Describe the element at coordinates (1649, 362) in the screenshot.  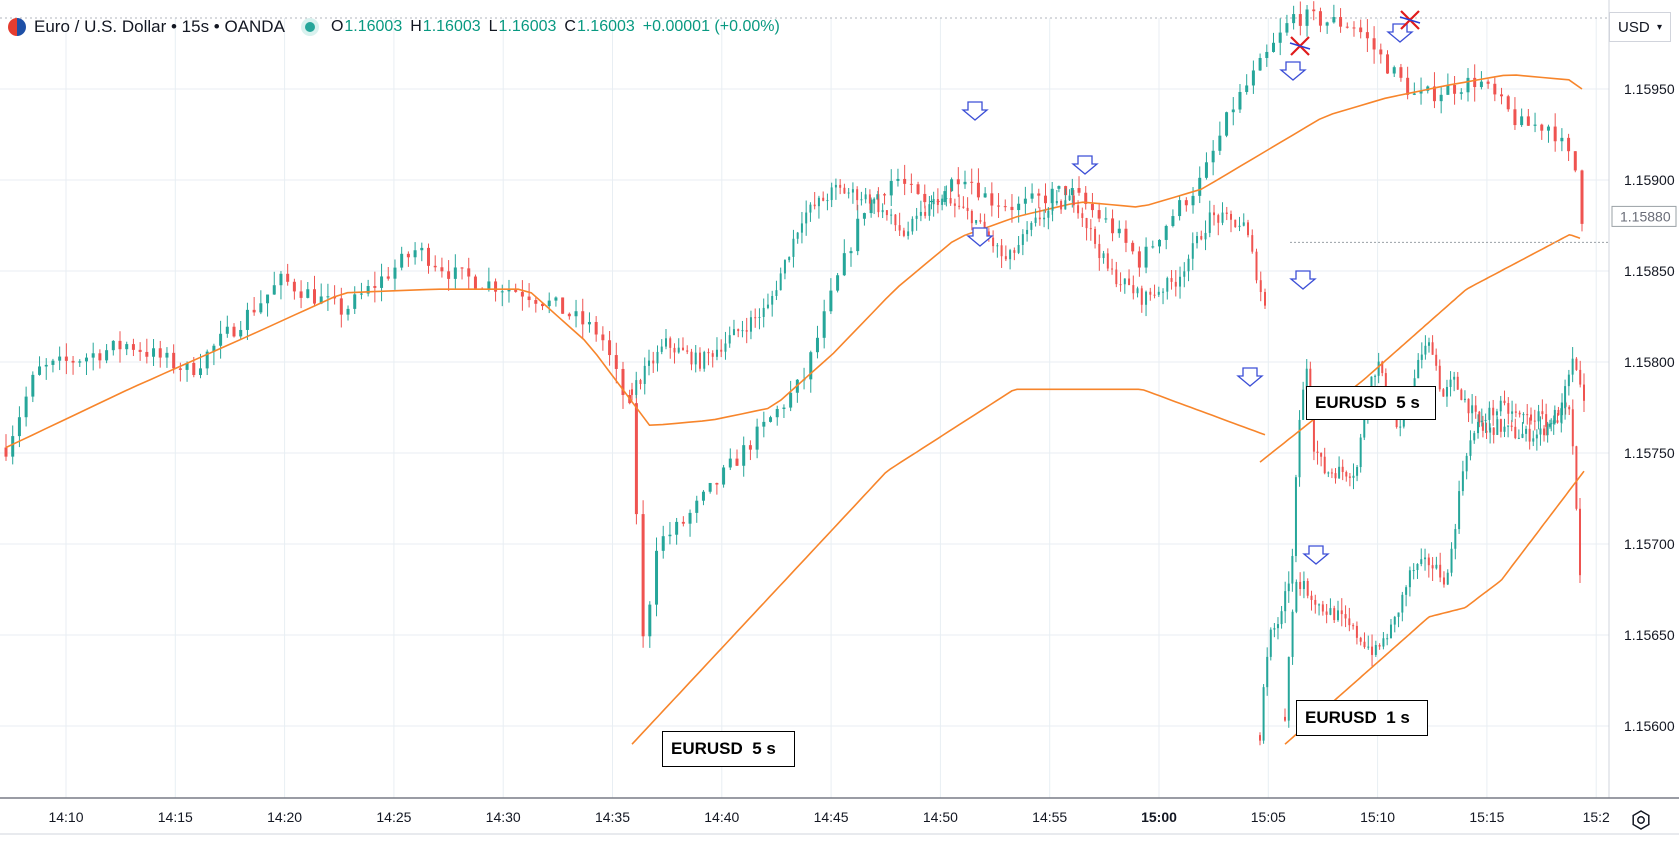
I see `y-tick-label: 1.15800` at that location.